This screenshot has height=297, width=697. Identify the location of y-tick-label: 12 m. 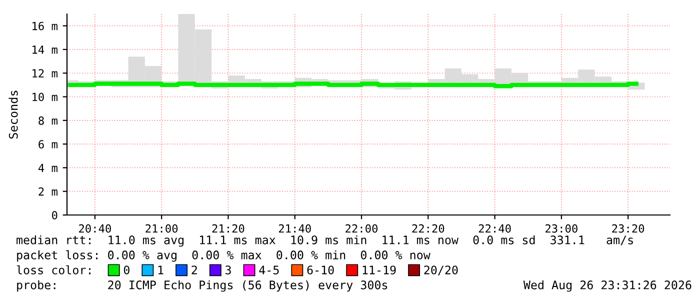
(45, 73).